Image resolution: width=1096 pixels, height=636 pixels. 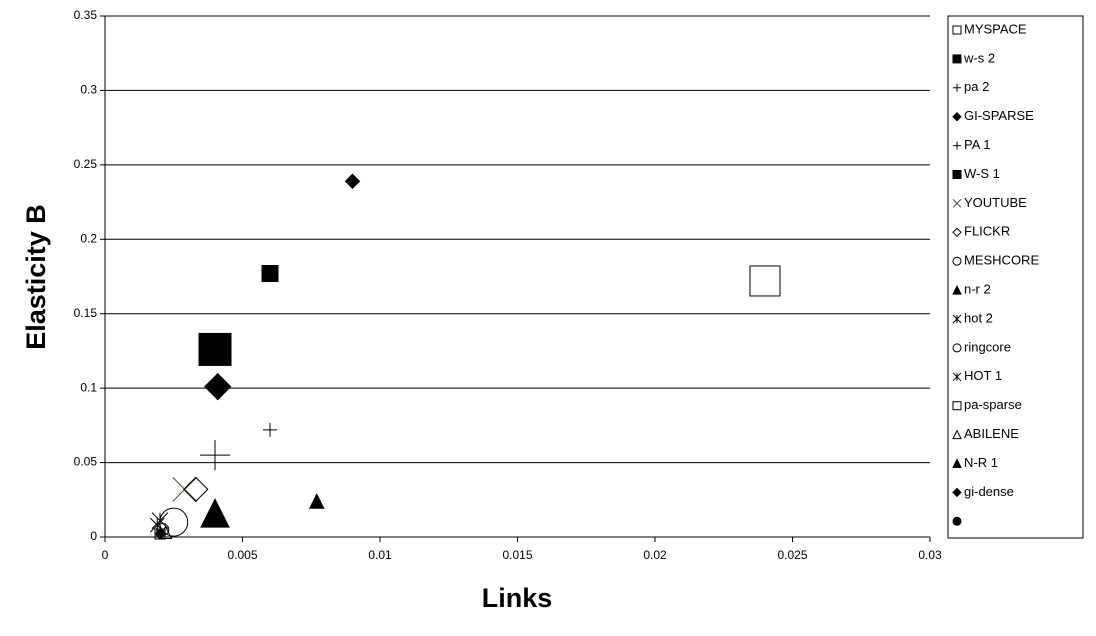 What do you see at coordinates (242, 555) in the screenshot?
I see `x-tick-label: 0.005` at bounding box center [242, 555].